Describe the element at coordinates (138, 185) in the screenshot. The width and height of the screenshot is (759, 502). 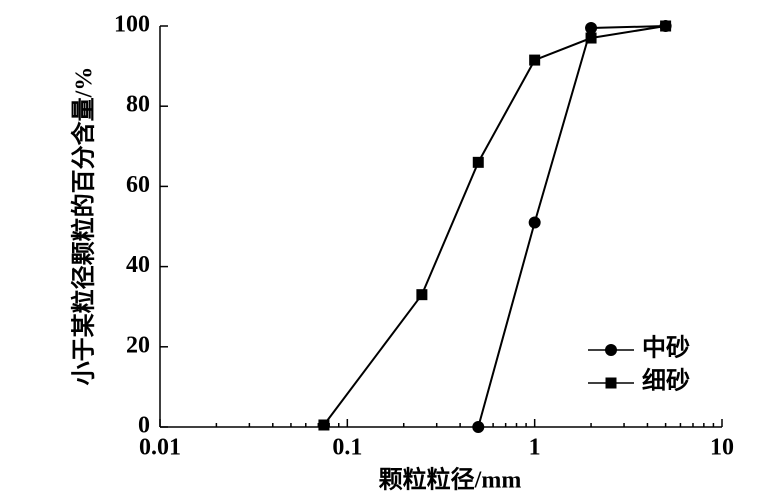
I see `y-tick-label: 60` at that location.